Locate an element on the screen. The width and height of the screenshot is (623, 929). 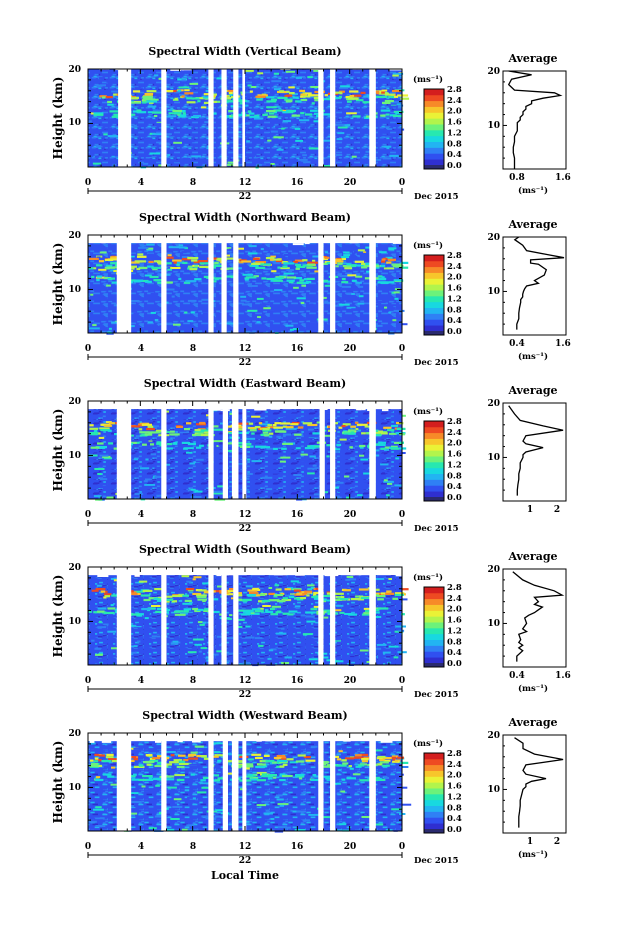
x-tick-label: 0 is located at coordinates (402, 515).